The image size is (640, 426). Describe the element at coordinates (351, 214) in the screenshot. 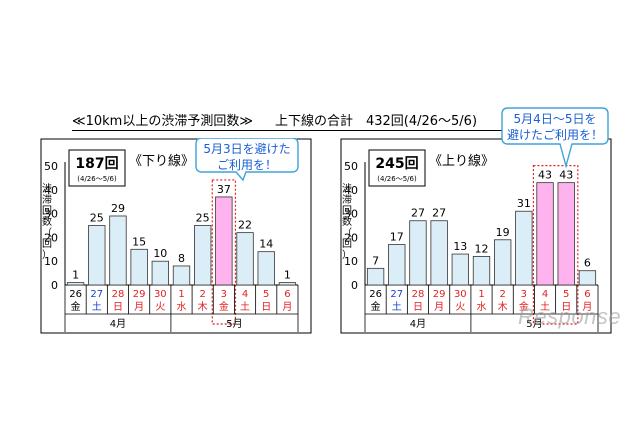

I see `y-tick-label: 30` at that location.